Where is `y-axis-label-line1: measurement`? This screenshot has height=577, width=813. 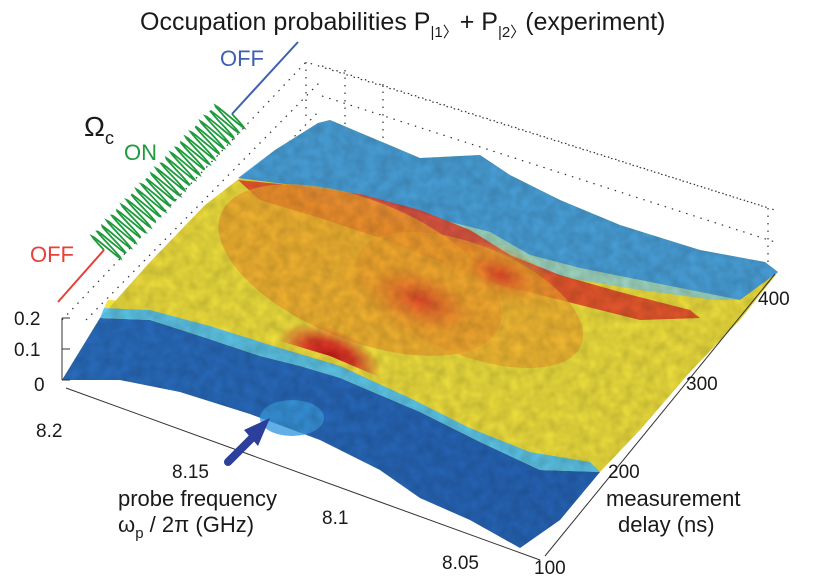
y-axis-label-line1: measurement is located at coordinates (673, 498).